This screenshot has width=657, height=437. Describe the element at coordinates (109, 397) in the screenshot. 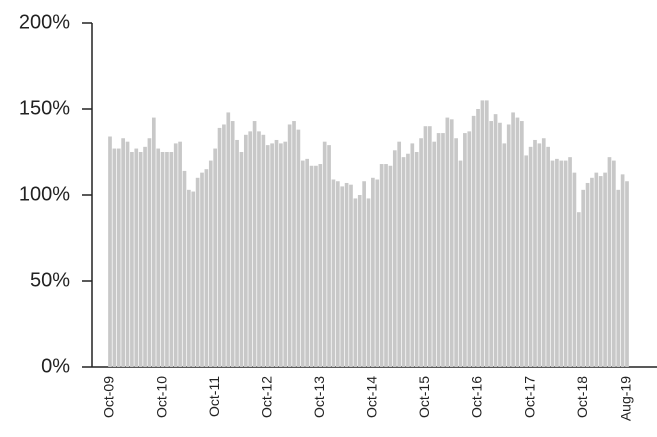

I see `x-tick-label: Oct-09` at that location.